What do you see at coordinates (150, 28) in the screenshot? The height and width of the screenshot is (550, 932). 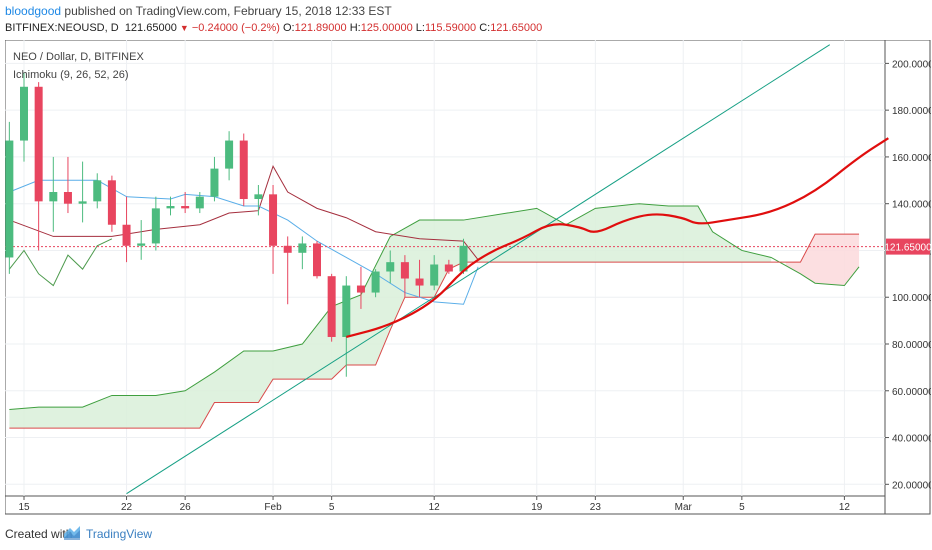 I see `last-price: 121.65000` at bounding box center [150, 28].